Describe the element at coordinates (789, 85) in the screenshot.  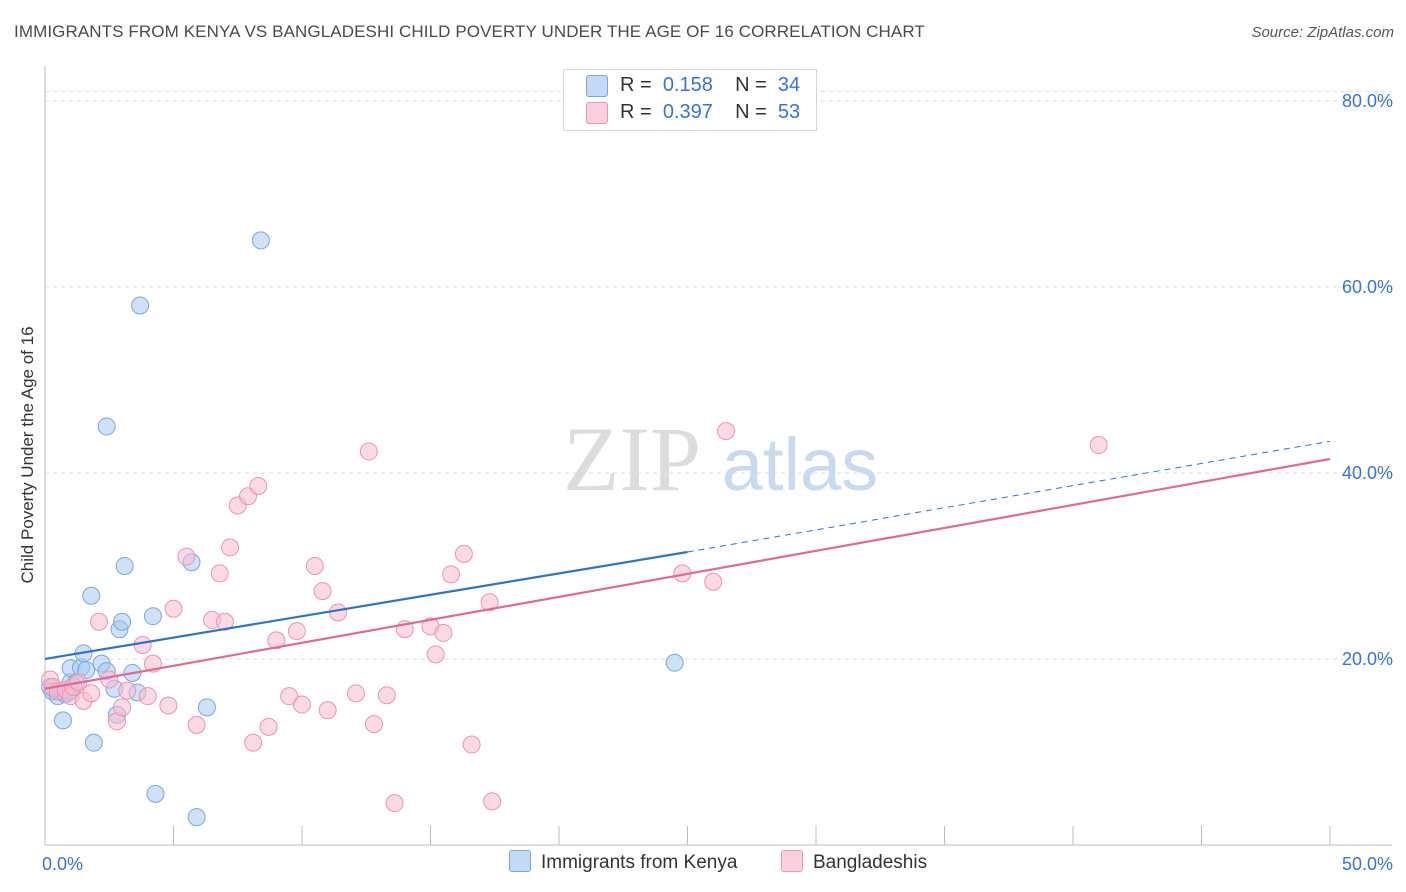
I see `legend-n-value: 34` at that location.